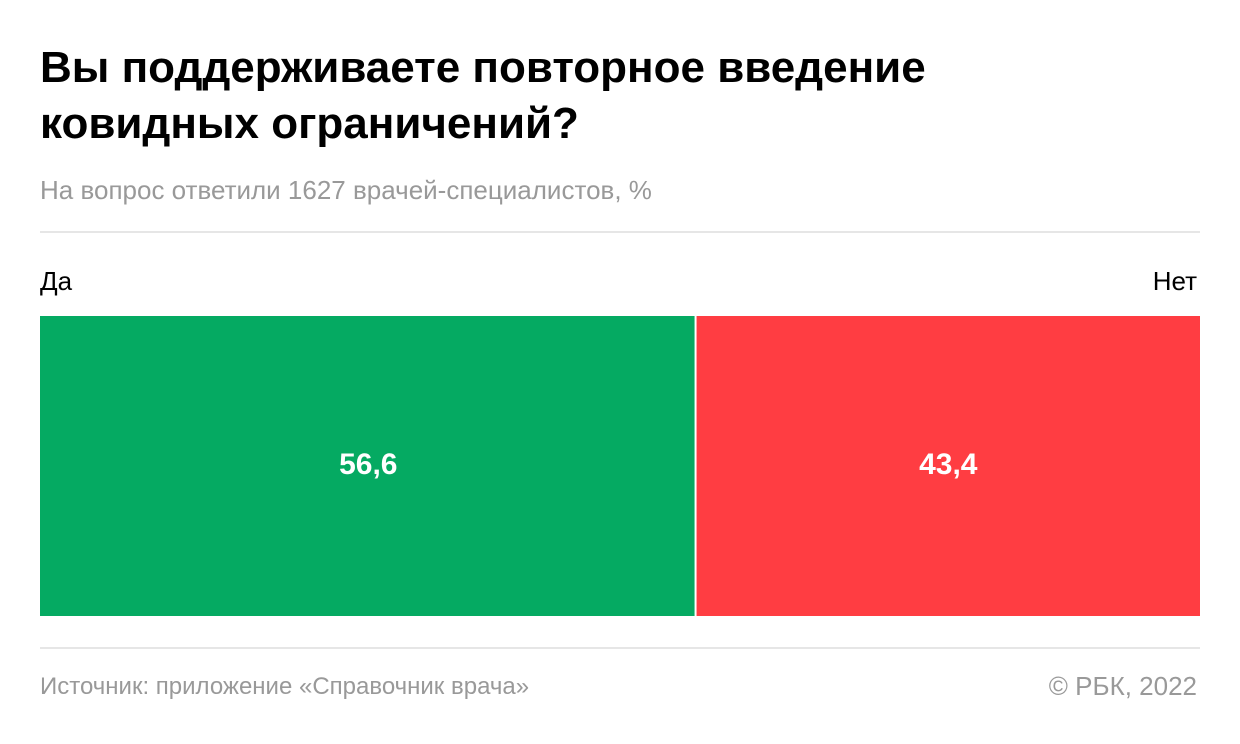  Describe the element at coordinates (1122, 686) in the screenshot. I see `copyright: © РБК, 2022` at that location.